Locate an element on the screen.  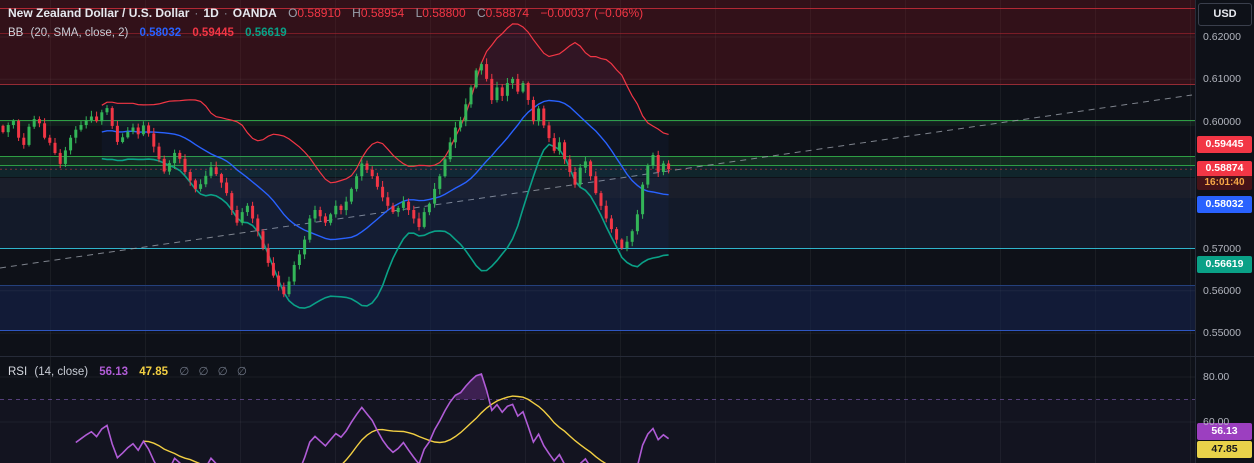
bb-title: BB is located at coordinates (16, 33).